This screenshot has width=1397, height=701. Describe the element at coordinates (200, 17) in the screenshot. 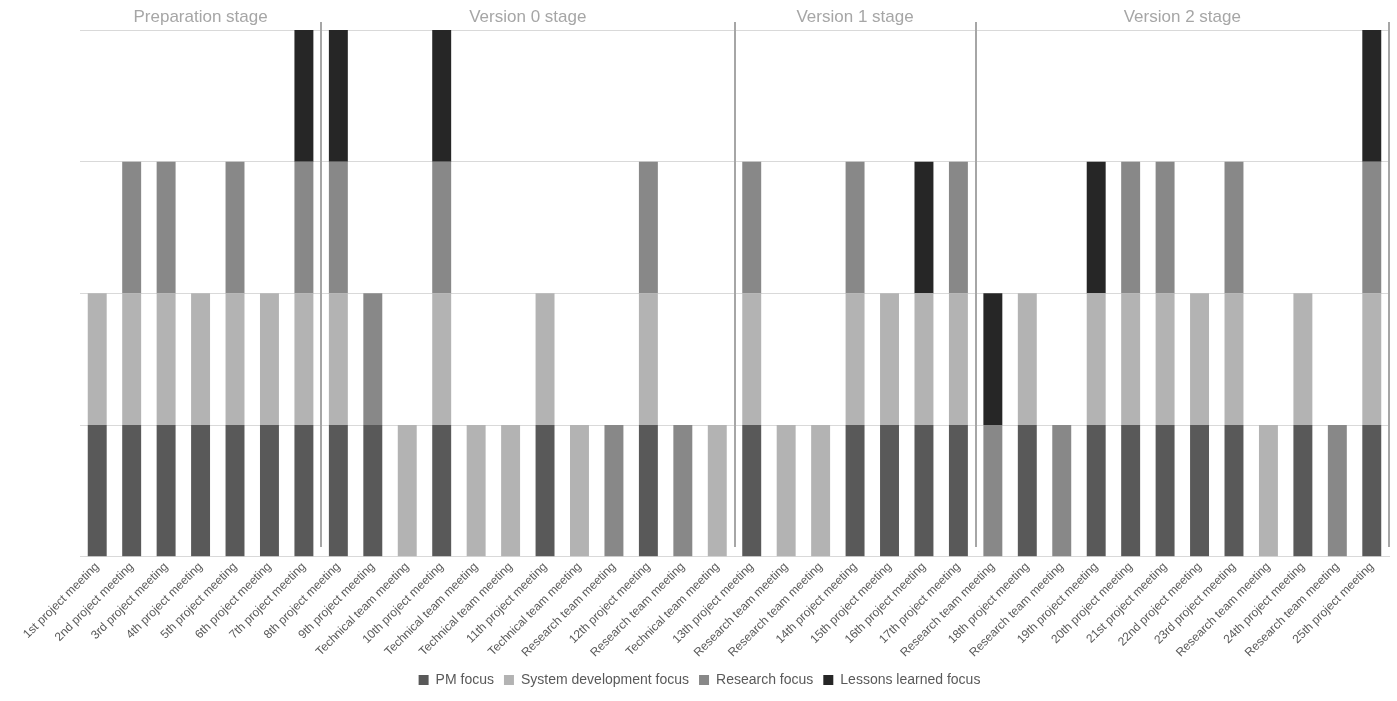

I see `text: Preparation stage` at that location.